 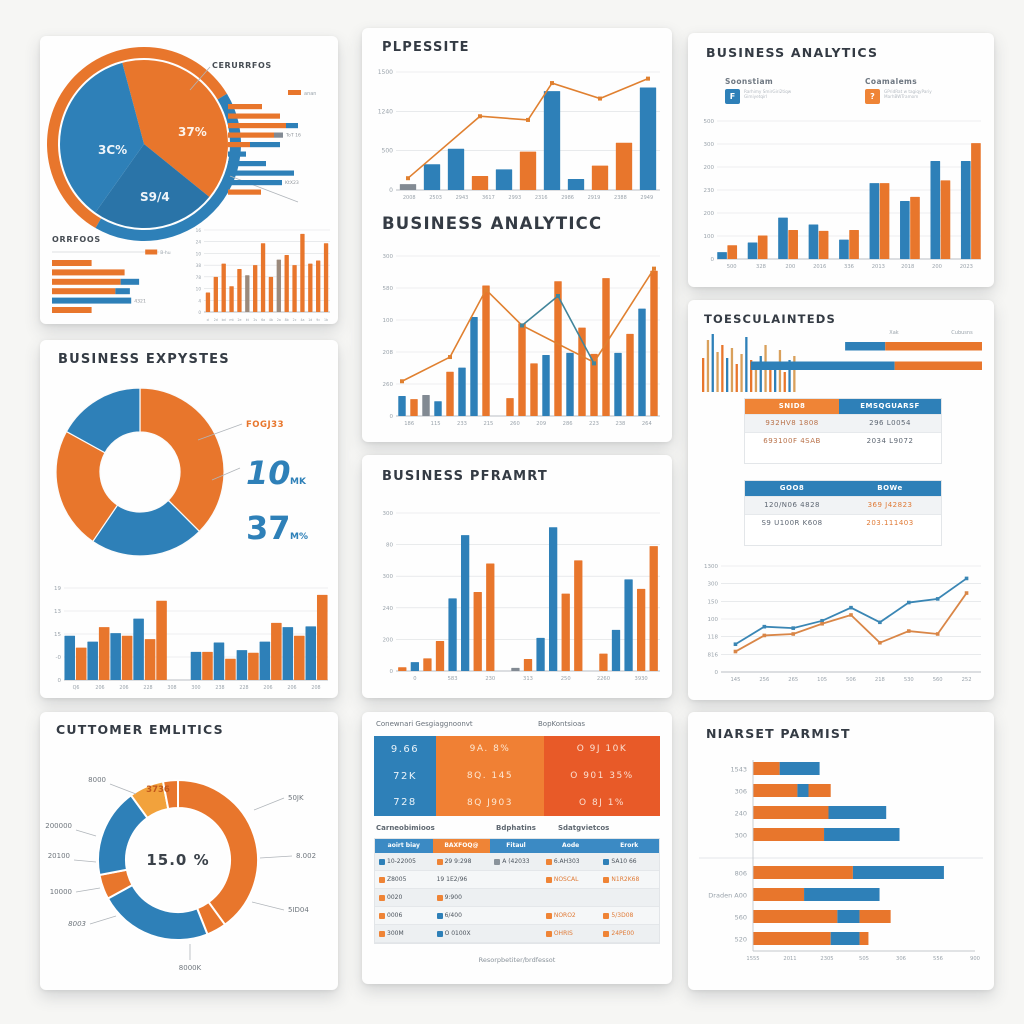 I want to click on svg-text: 806, so click(x=741, y=873).